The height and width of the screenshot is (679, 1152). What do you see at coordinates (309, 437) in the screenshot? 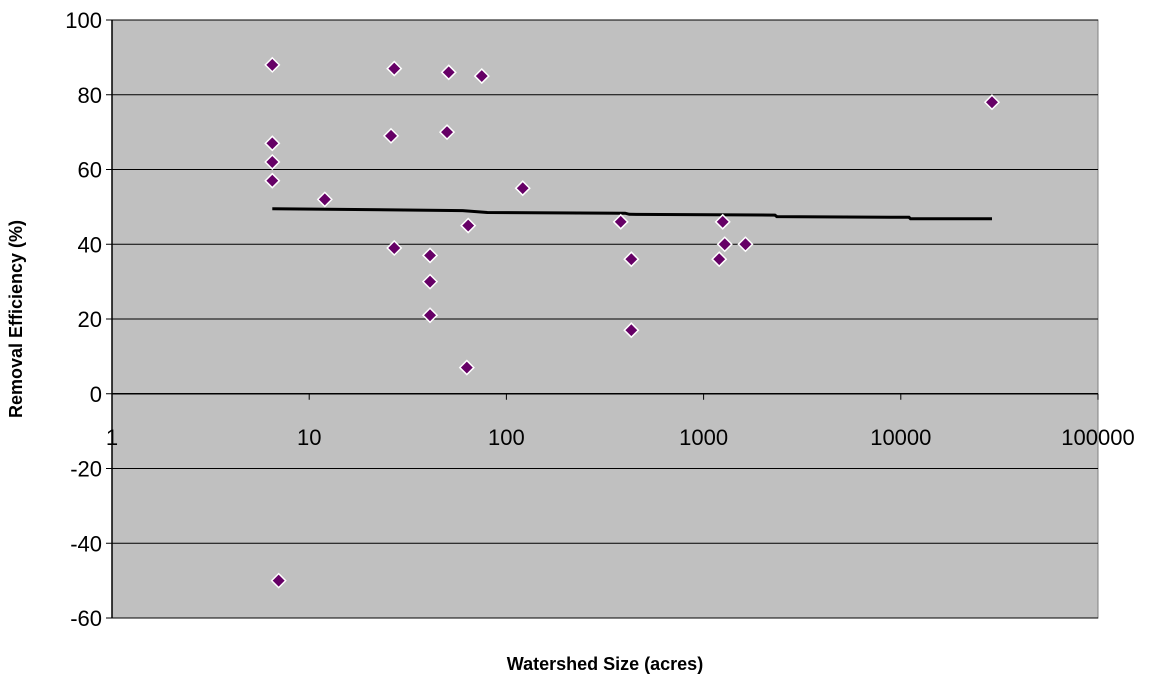
I see `x-tick-label: 10` at bounding box center [309, 437].